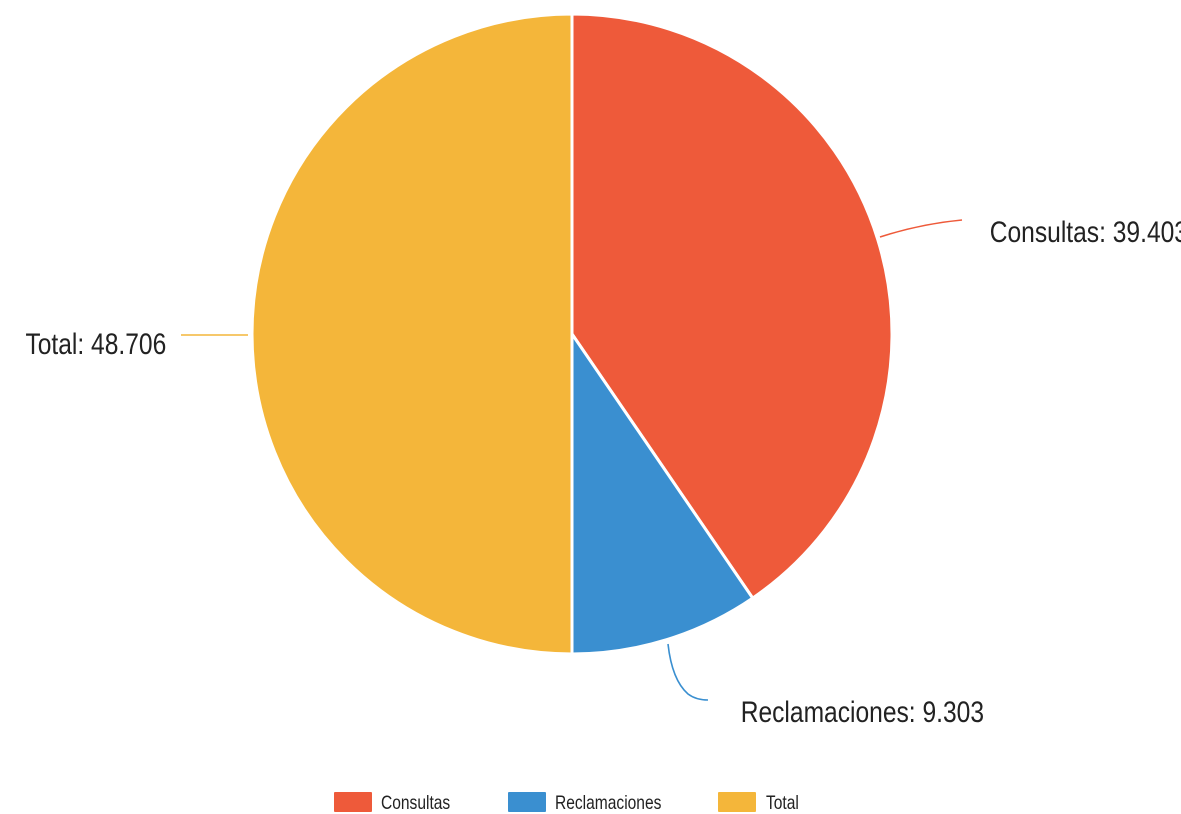 The image size is (1181, 814). Describe the element at coordinates (608, 803) in the screenshot. I see `legend-label-reclamaciones: Reclamaciones` at that location.